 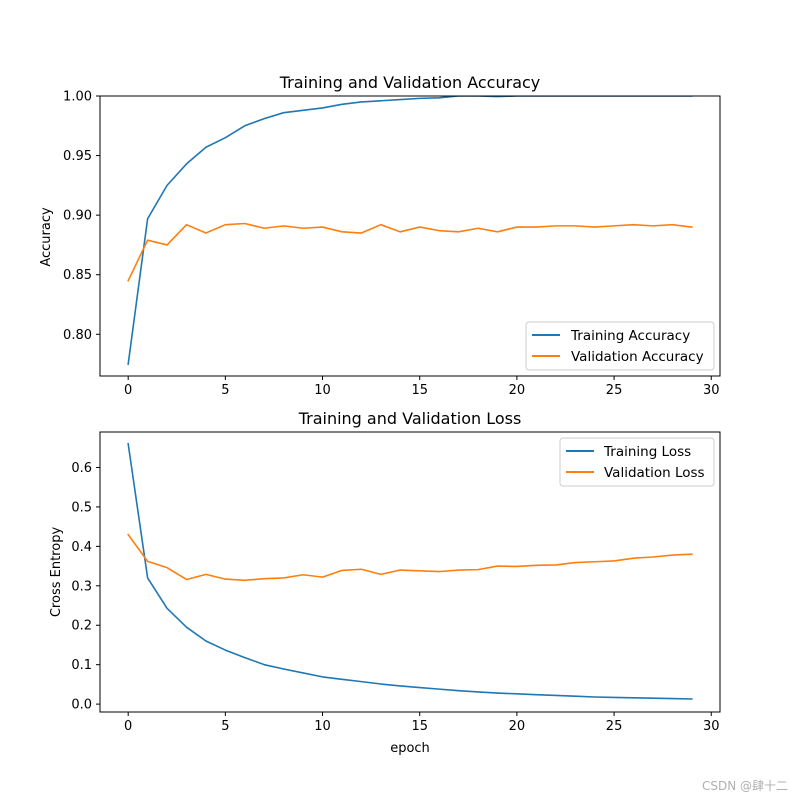 What do you see at coordinates (81, 507) in the screenshot?
I see `y-tick-label: 0.5` at bounding box center [81, 507].